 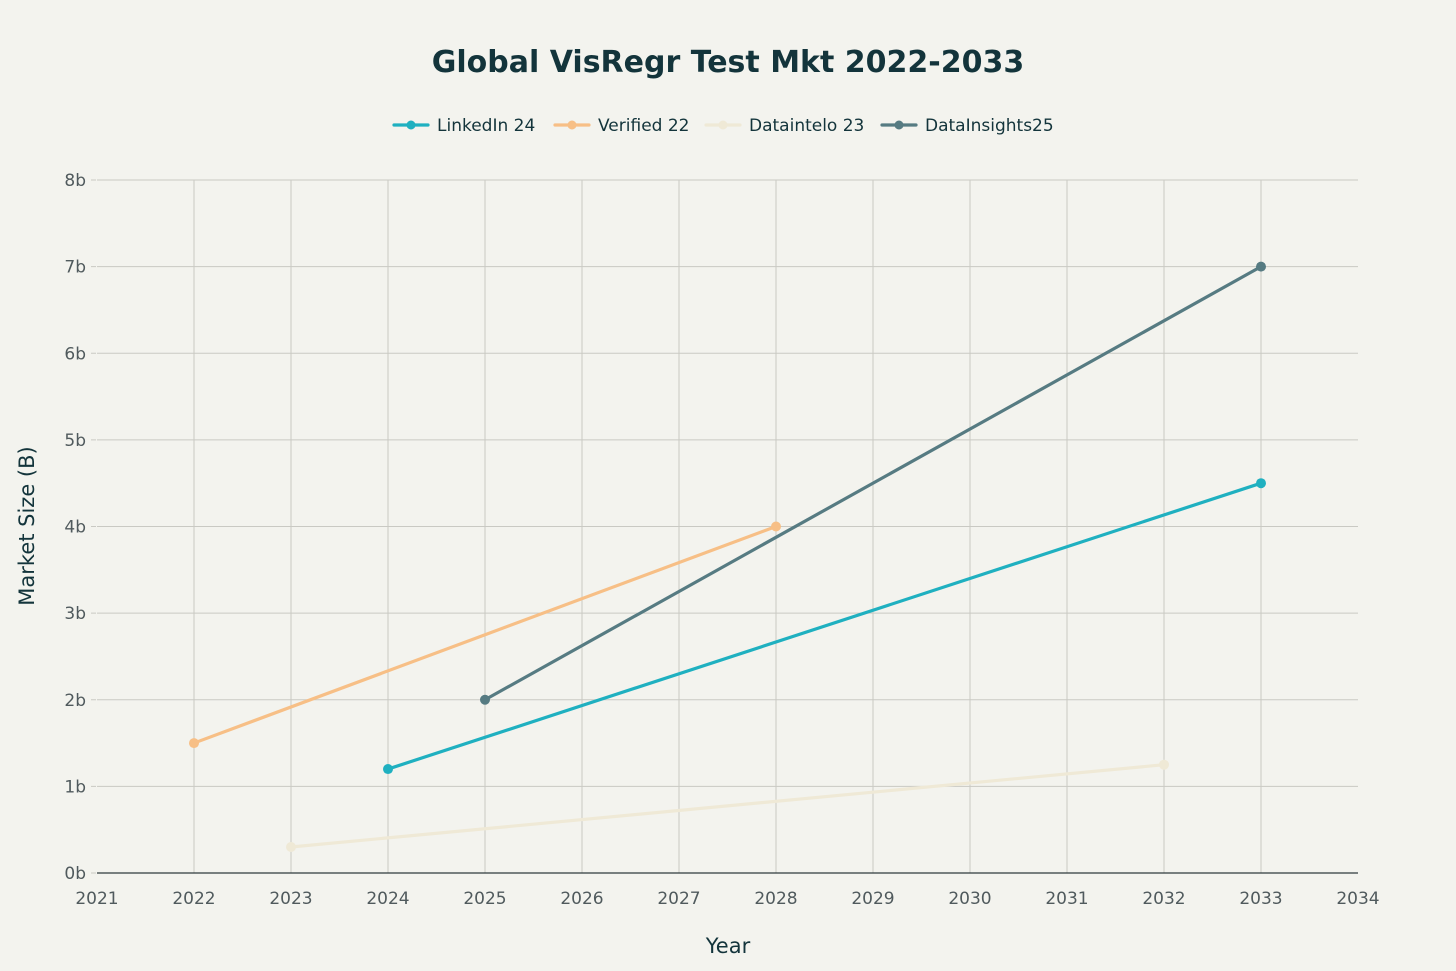 I want to click on x-tick-label: 2034, so click(x=1357, y=899).